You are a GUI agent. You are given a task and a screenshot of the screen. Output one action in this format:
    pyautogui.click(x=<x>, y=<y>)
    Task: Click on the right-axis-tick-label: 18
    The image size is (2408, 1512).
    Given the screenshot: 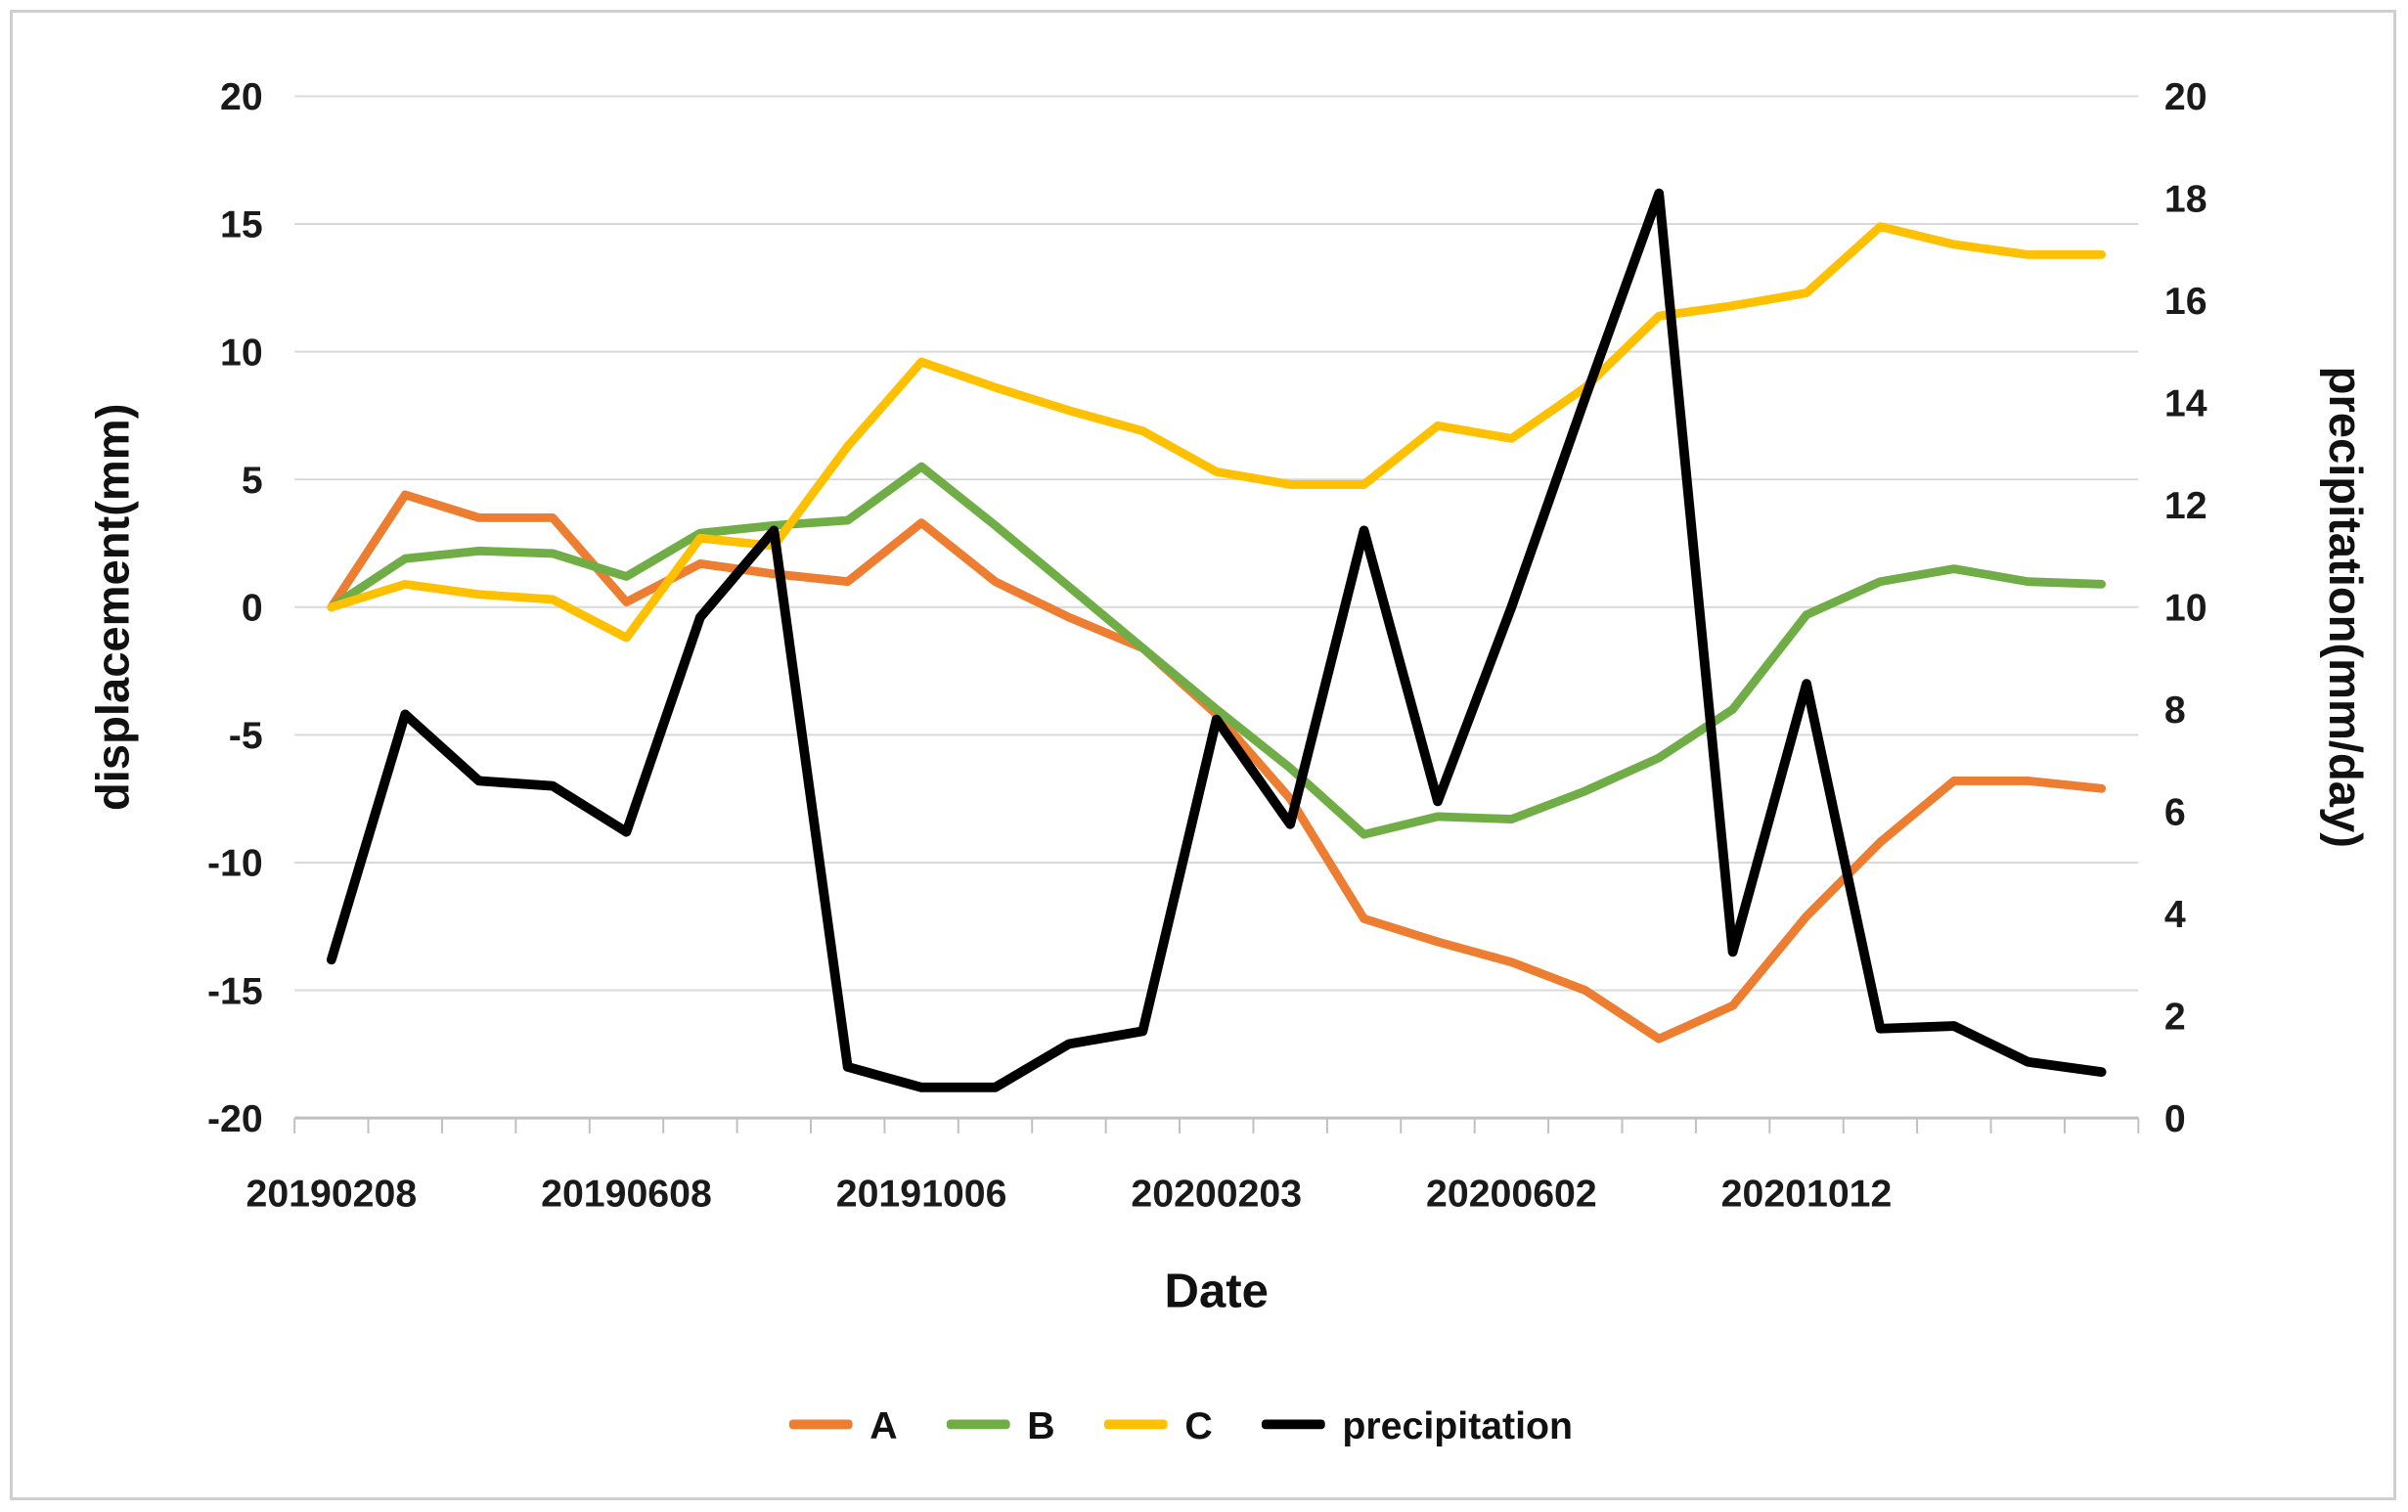 What is the action you would take?
    pyautogui.click(x=2185, y=199)
    